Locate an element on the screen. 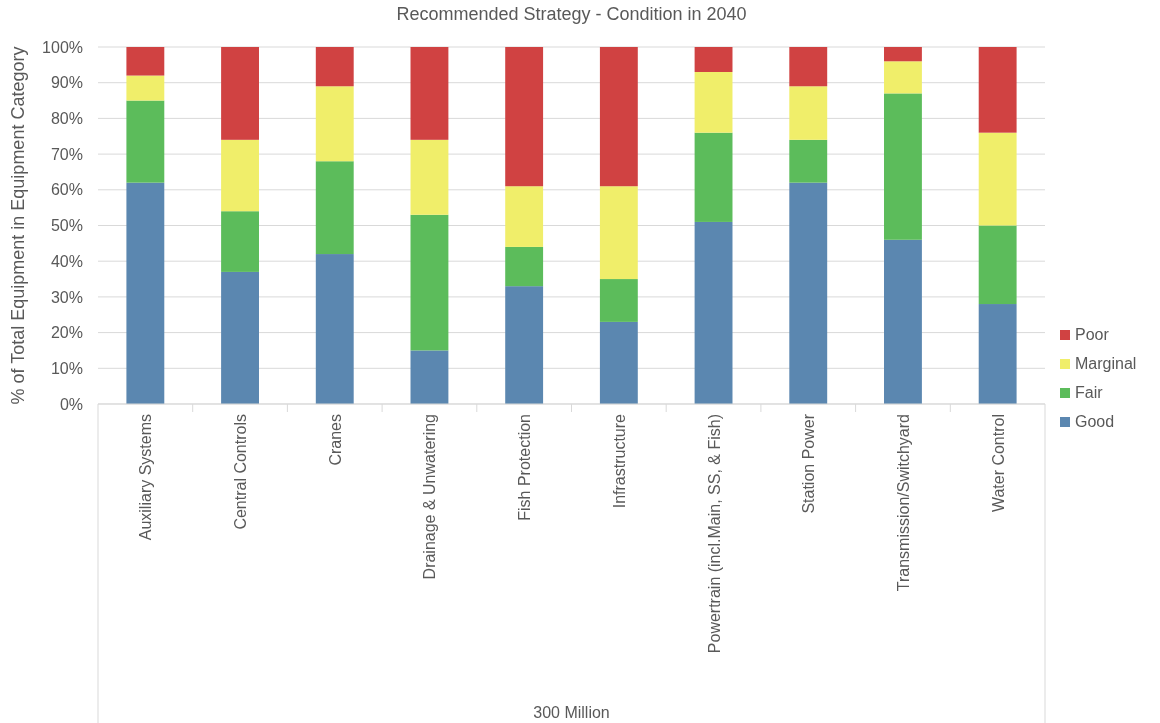  legend-label: Good is located at coordinates (1095, 421).